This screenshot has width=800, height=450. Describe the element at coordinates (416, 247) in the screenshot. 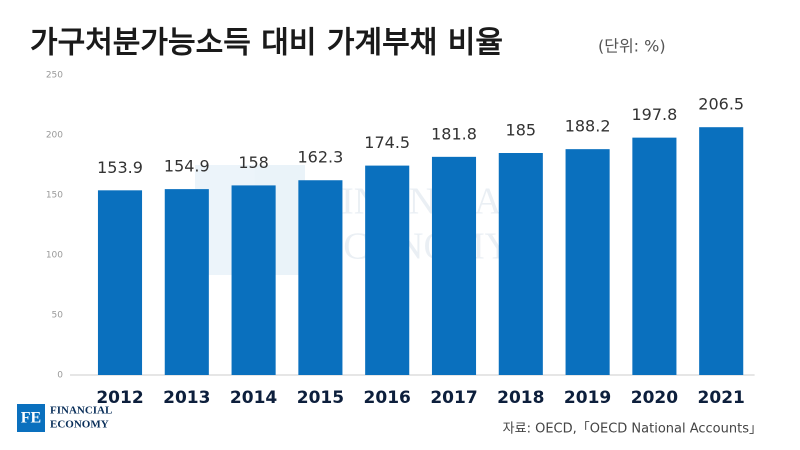

I see `watermark-text: ECONOMY` at that location.